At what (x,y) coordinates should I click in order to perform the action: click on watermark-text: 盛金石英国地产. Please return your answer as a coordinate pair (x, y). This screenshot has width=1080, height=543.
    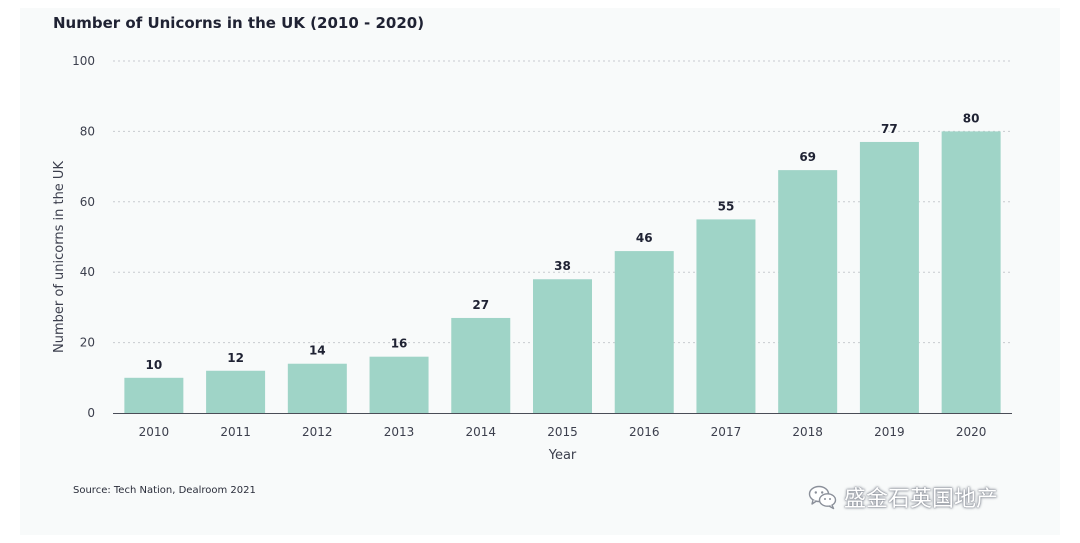
    Looking at the image, I should click on (921, 499).